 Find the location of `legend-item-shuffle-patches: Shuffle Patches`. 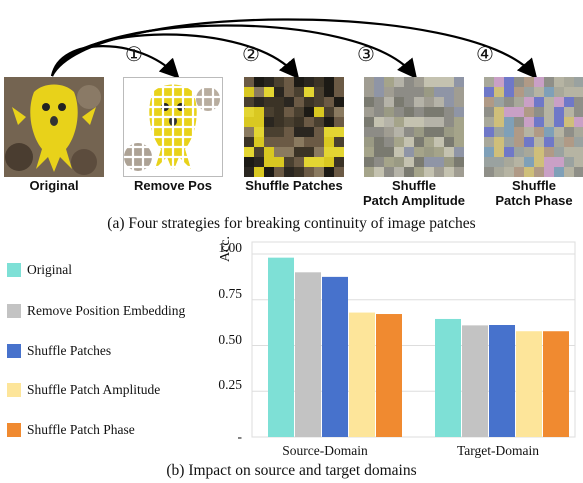

legend-item-shuffle-patches: Shuffle Patches is located at coordinates (59, 351).